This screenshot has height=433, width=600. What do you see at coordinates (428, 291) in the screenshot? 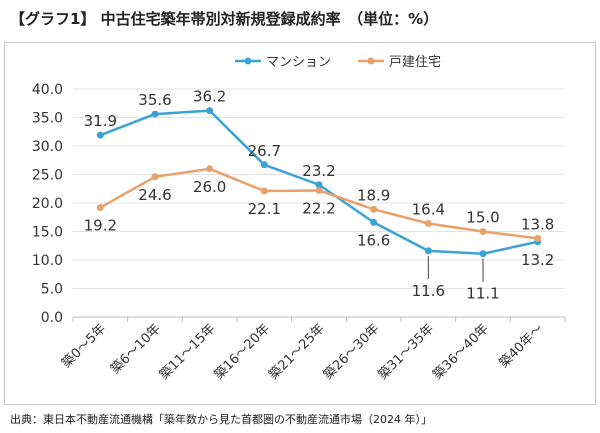
I see `data-label: 11.6` at bounding box center [428, 291].